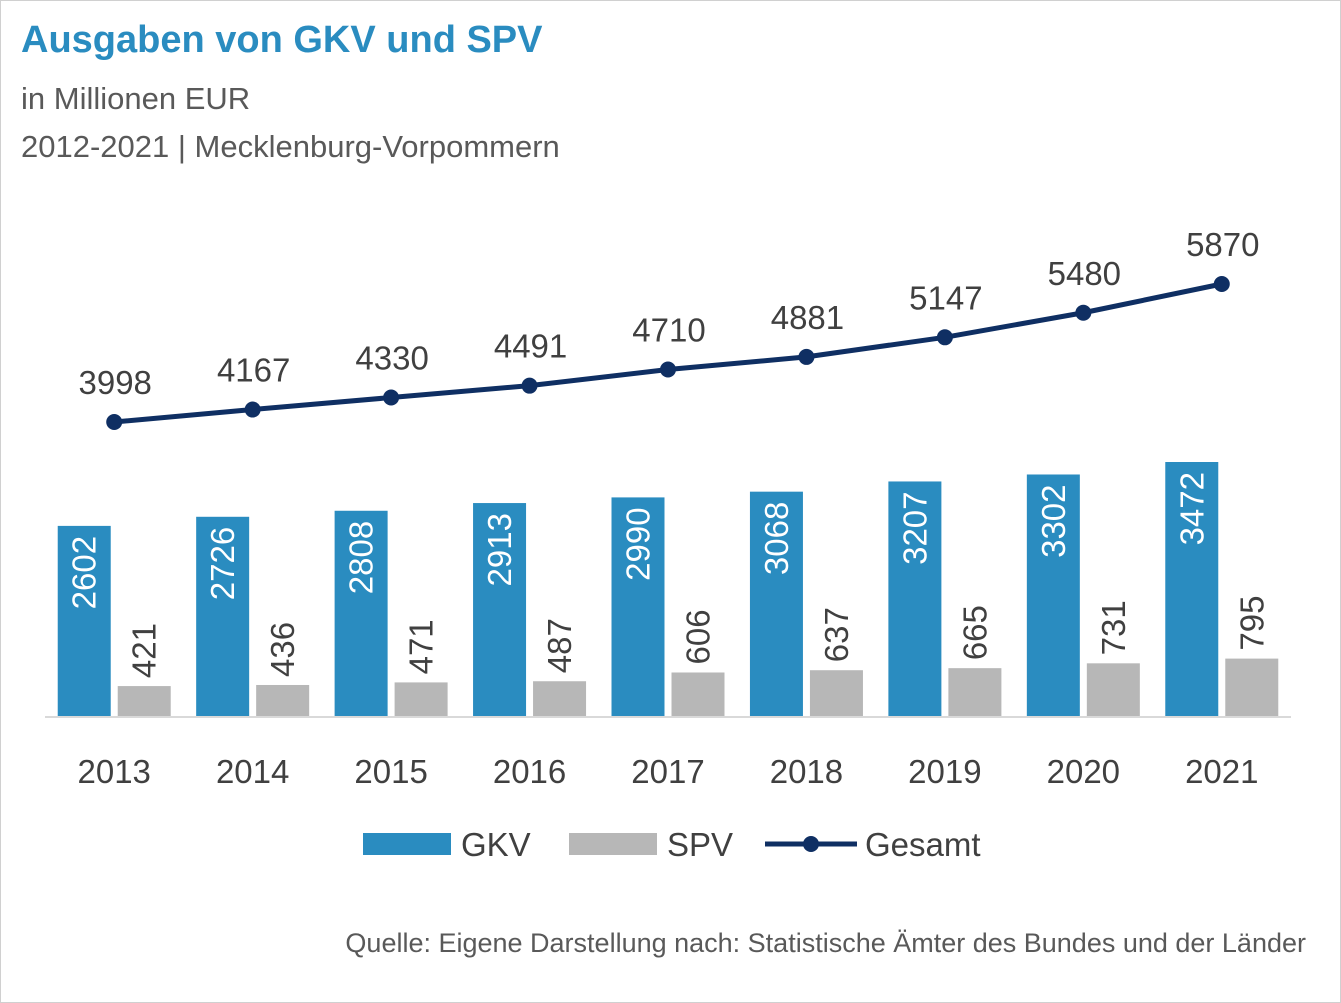 The image size is (1341, 1003). What do you see at coordinates (945, 297) in the screenshot?
I see `gesamt-data-label: 5147` at bounding box center [945, 297].